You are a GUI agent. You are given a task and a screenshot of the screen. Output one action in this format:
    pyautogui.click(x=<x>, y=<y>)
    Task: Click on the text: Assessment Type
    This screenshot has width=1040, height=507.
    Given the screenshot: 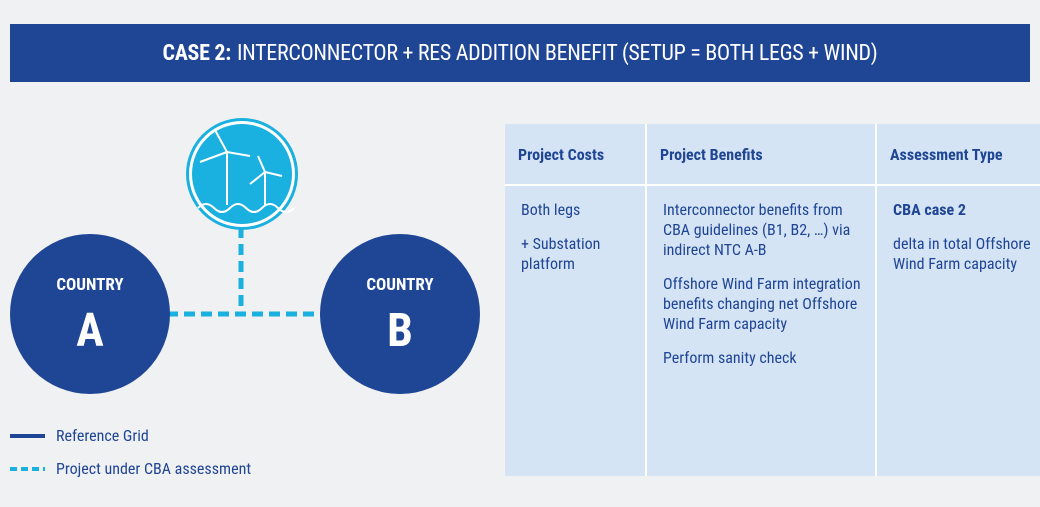 What is the action you would take?
    pyautogui.click(x=958, y=155)
    